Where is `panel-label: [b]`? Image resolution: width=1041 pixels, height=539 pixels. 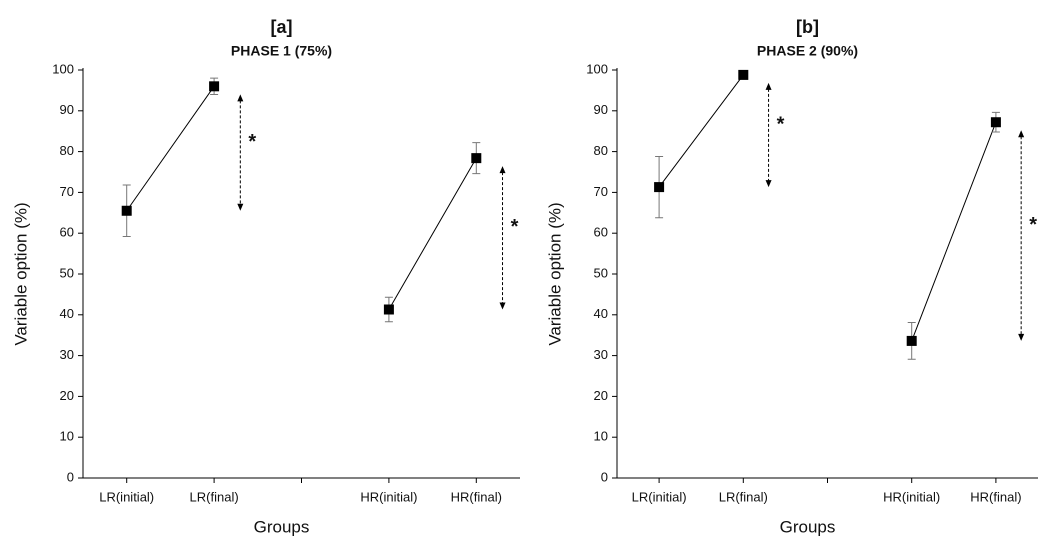 panel-label: [b] is located at coordinates (807, 27).